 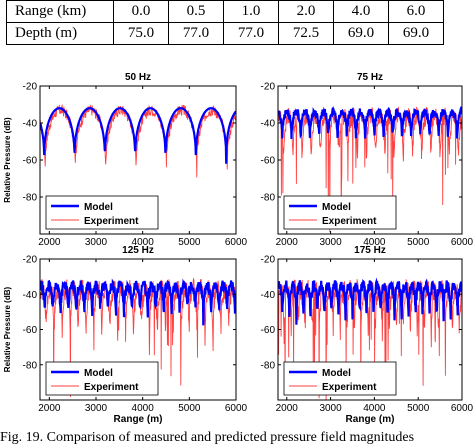 I want to click on chart-title: 50 Hz, so click(x=138, y=77).